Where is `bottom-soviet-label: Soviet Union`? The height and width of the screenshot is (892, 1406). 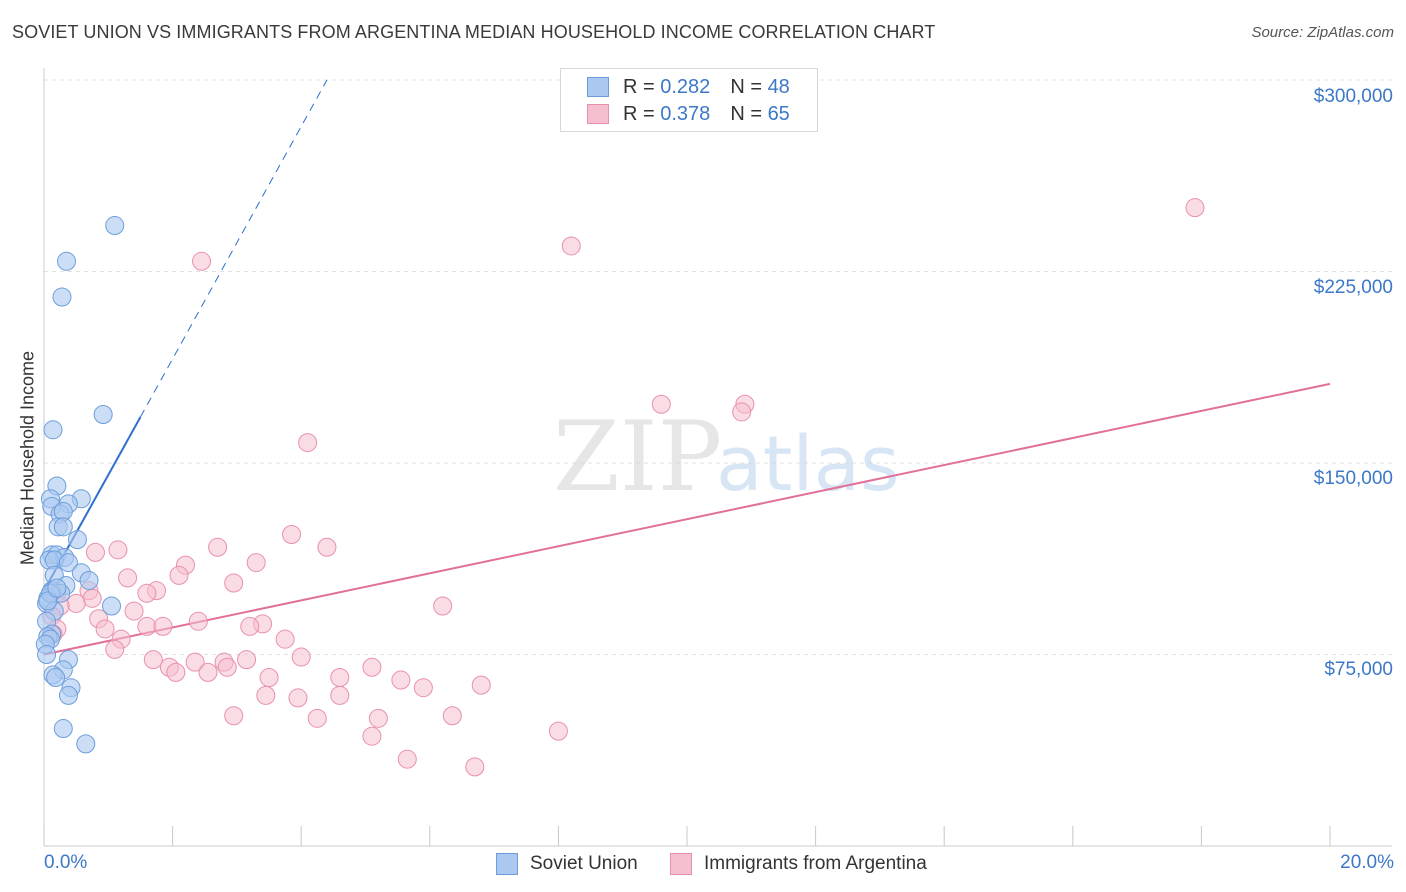 bottom-soviet-label: Soviet Union is located at coordinates (584, 863).